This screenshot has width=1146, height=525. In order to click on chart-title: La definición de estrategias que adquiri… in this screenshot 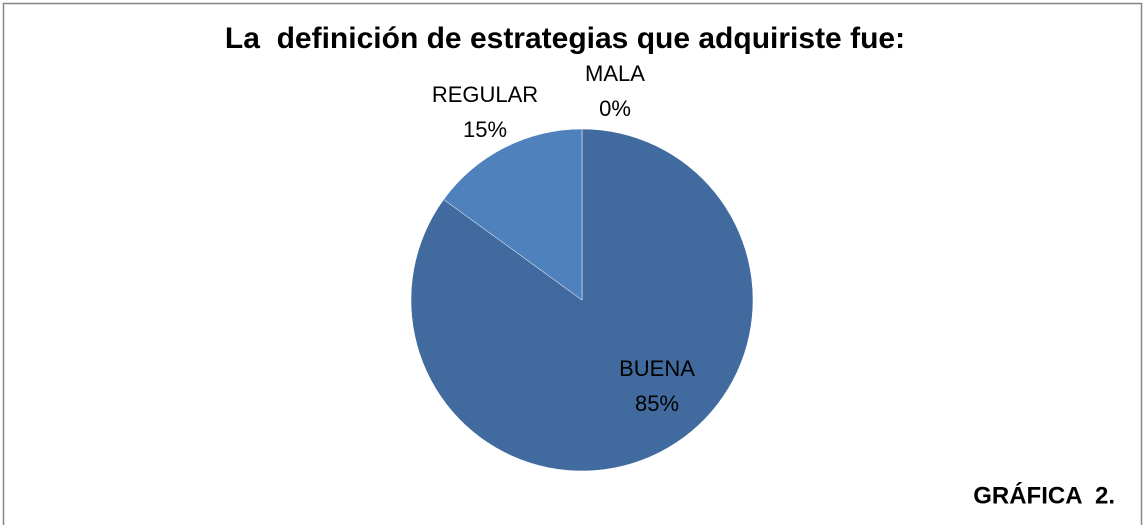, I will do `click(565, 38)`.